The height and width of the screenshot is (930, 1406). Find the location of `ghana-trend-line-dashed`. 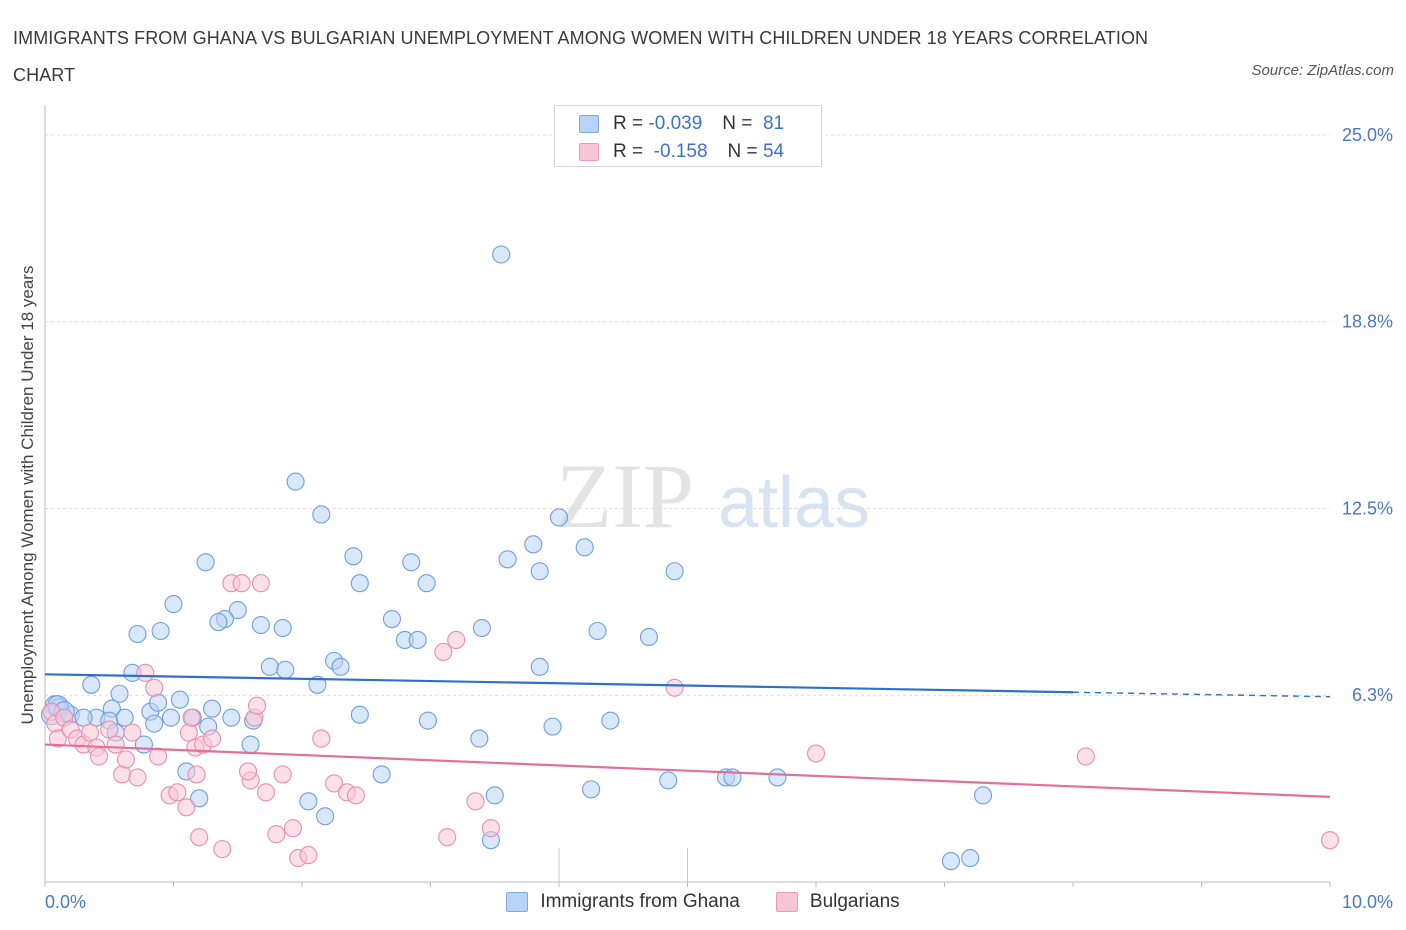

ghana-trend-line-dashed is located at coordinates (1201, 694).